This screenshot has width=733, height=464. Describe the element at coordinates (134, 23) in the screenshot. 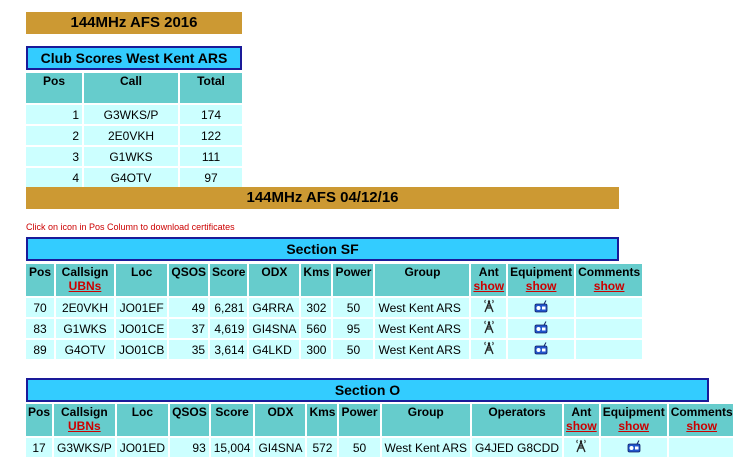

I see `page-title: 144MHz AFS 2016` at that location.